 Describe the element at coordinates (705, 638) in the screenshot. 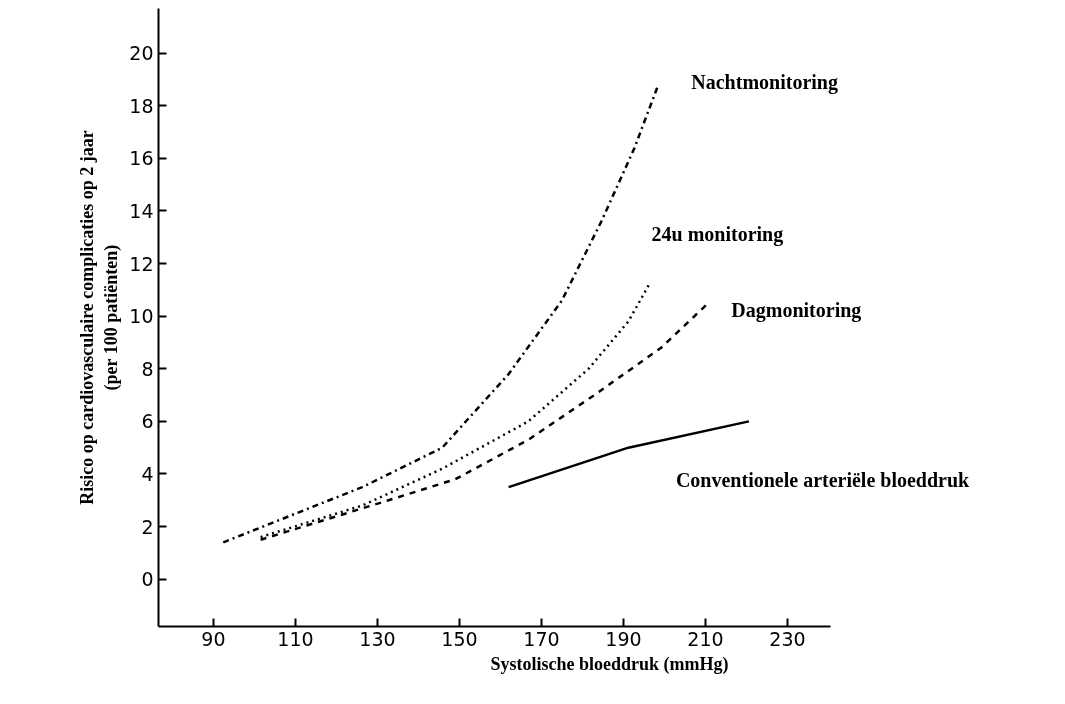

I see `x-tick-label: 210` at that location.